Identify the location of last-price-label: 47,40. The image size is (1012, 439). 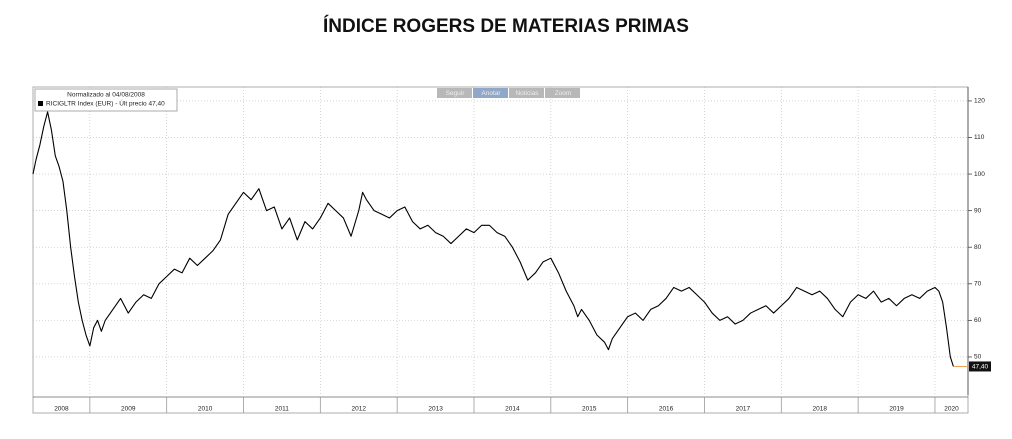
(980, 367).